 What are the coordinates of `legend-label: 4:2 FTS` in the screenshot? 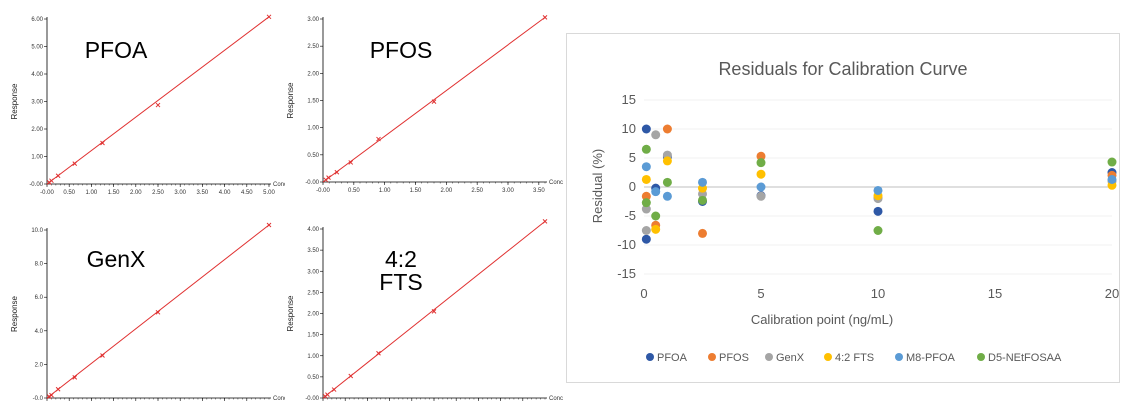 It's located at (854, 358).